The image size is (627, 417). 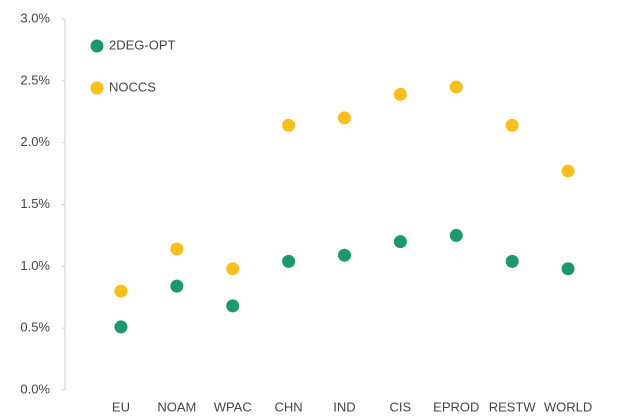 What do you see at coordinates (35, 388) in the screenshot?
I see `y-tick-label: 0.0%` at bounding box center [35, 388].